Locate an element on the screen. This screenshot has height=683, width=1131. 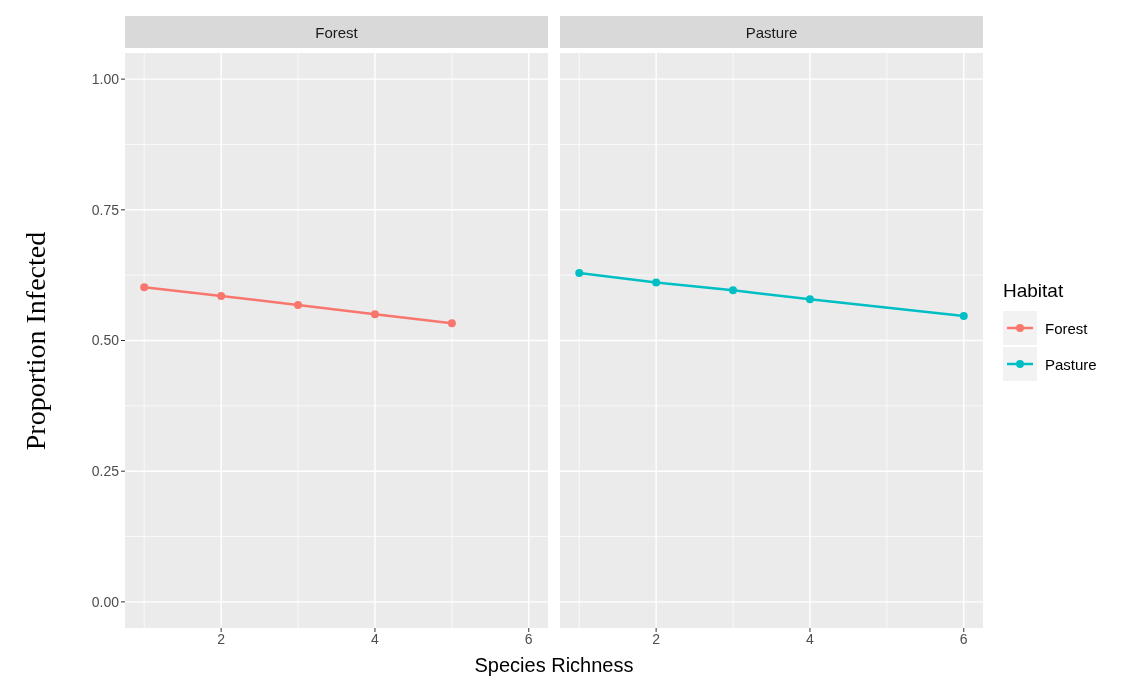
legend-title: Habitat is located at coordinates (1034, 291).